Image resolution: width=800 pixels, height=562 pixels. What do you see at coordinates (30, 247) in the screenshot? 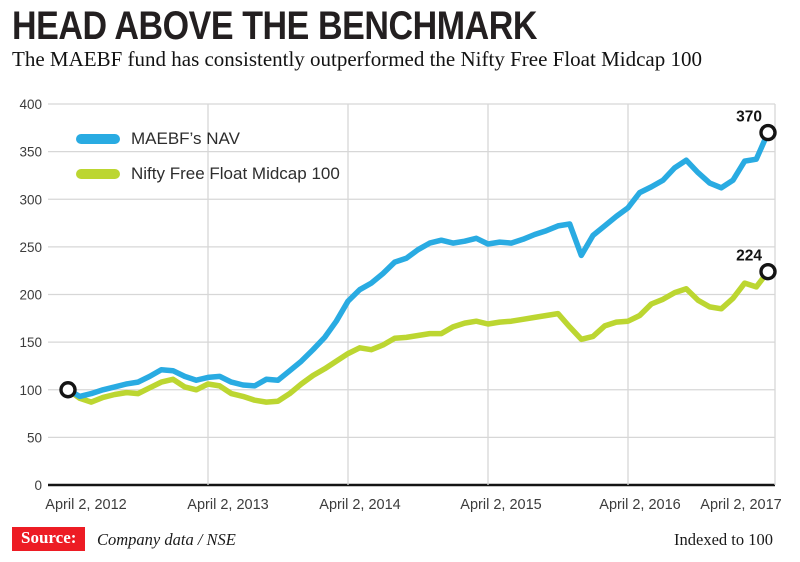
I see `y-axis-tick-label: 250` at bounding box center [30, 247].